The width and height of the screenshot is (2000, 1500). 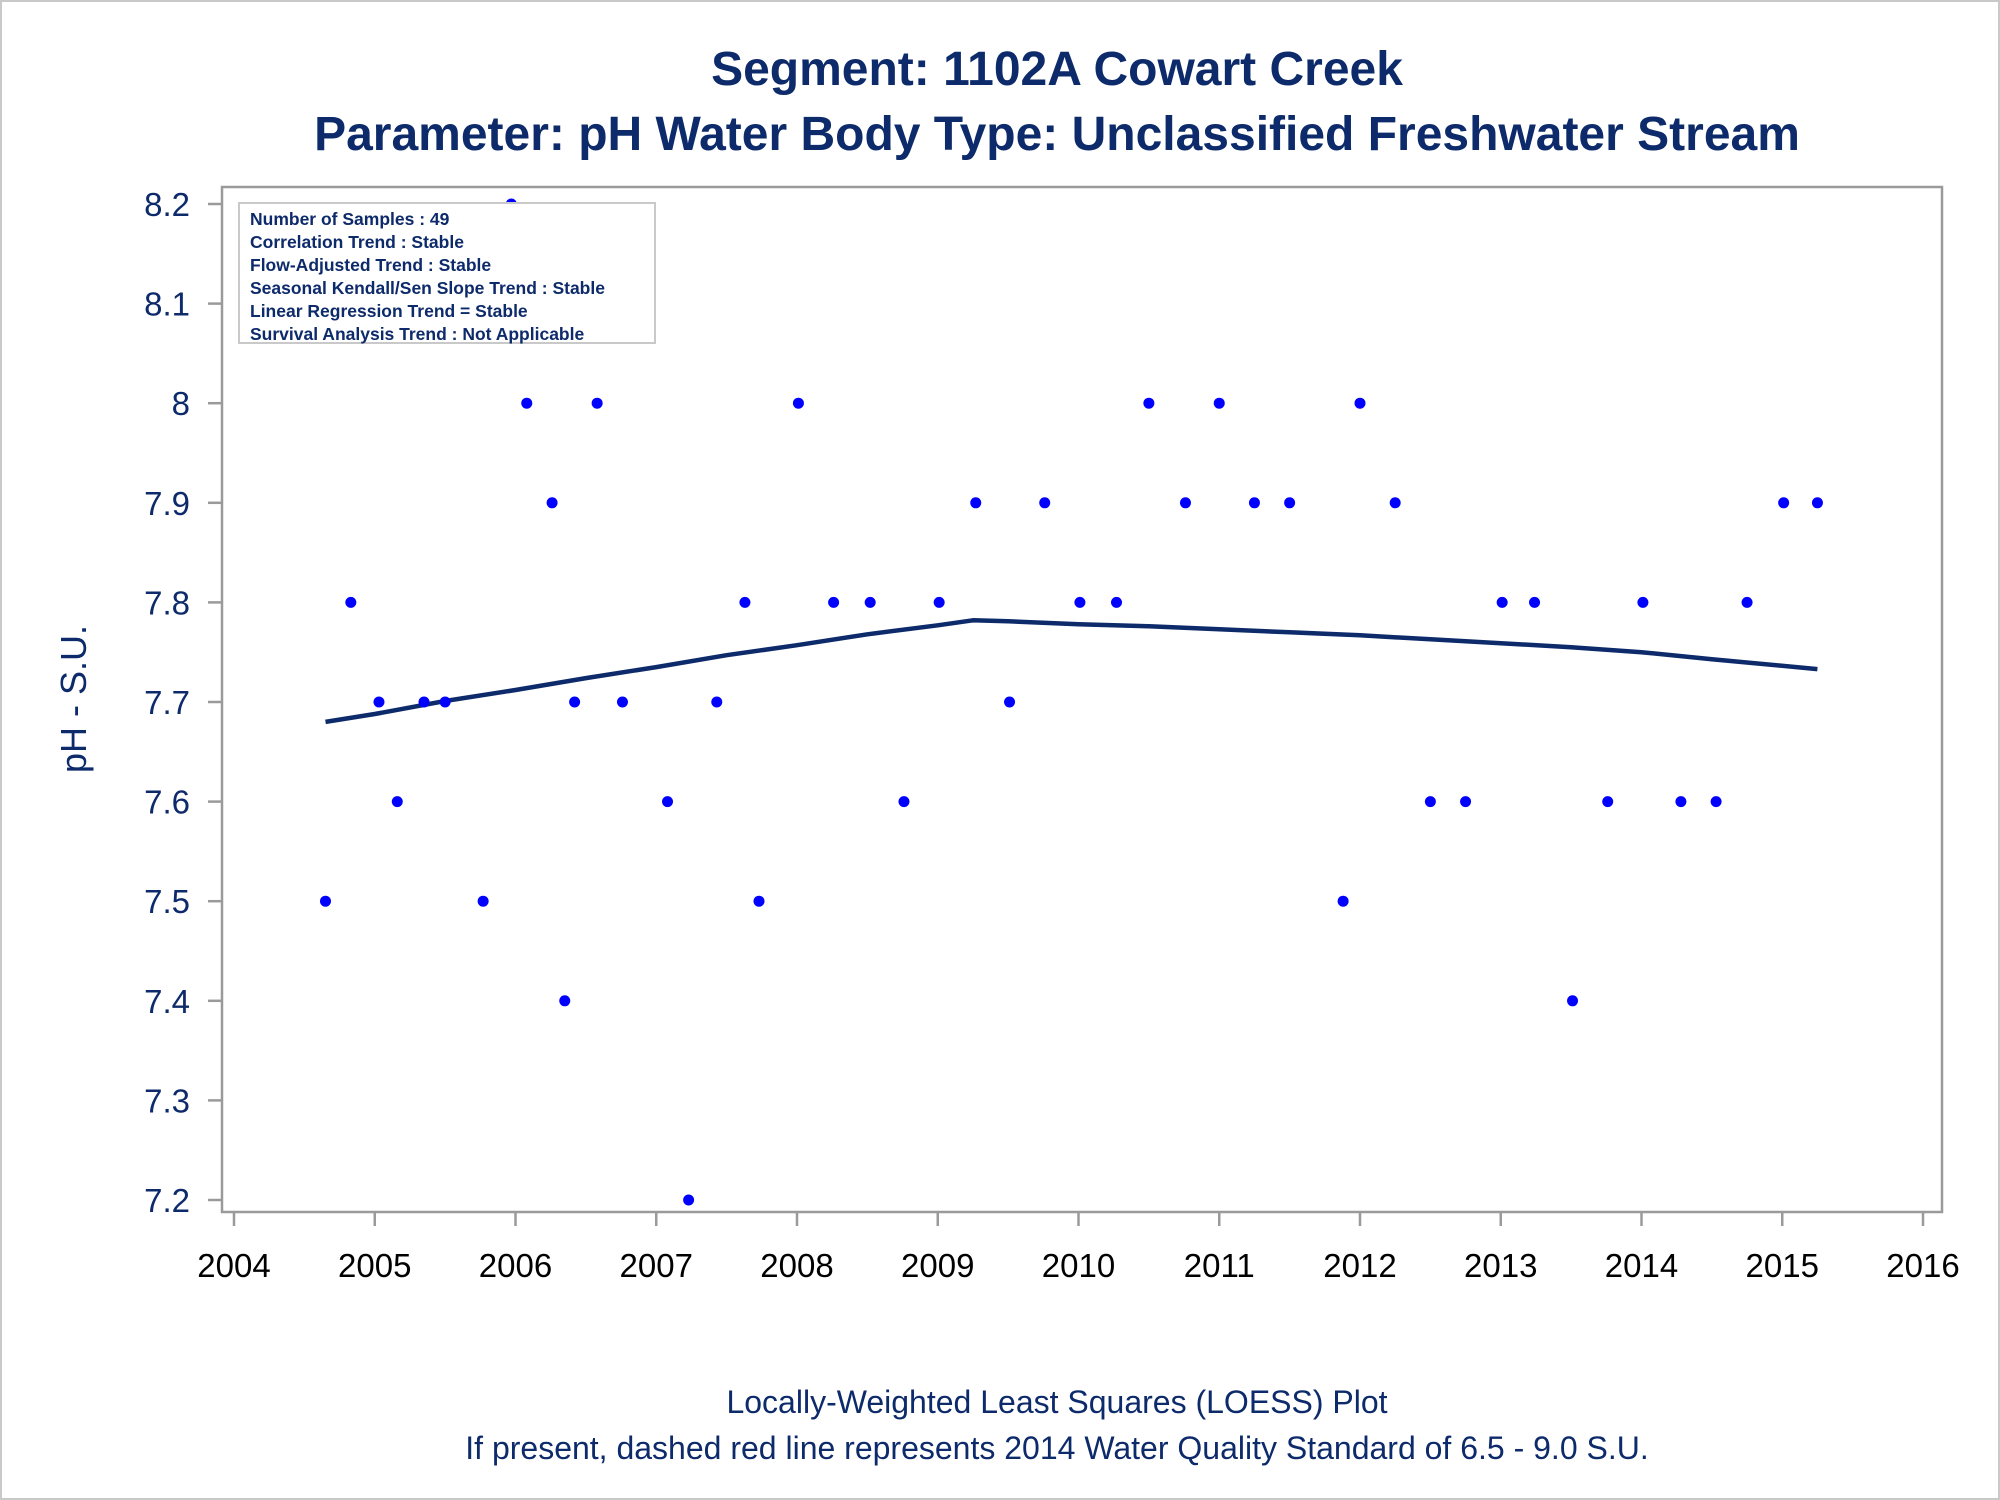 What do you see at coordinates (167, 204) in the screenshot?
I see `y-tick-label: 8.2` at bounding box center [167, 204].